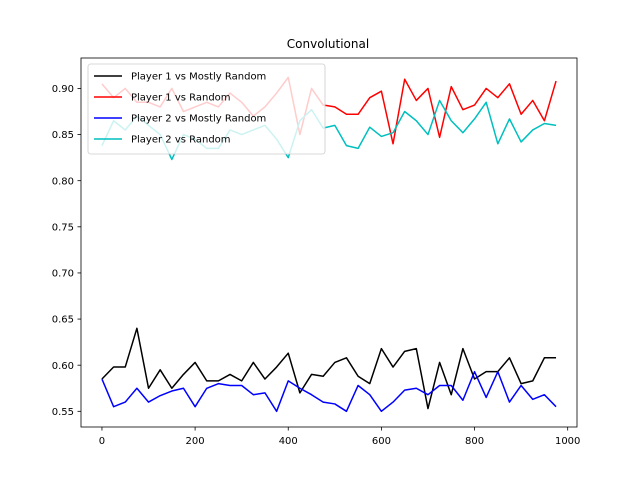 Image resolution: width=640 pixels, height=480 pixels. I want to click on y-tick-label: 0.80, so click(63, 181).